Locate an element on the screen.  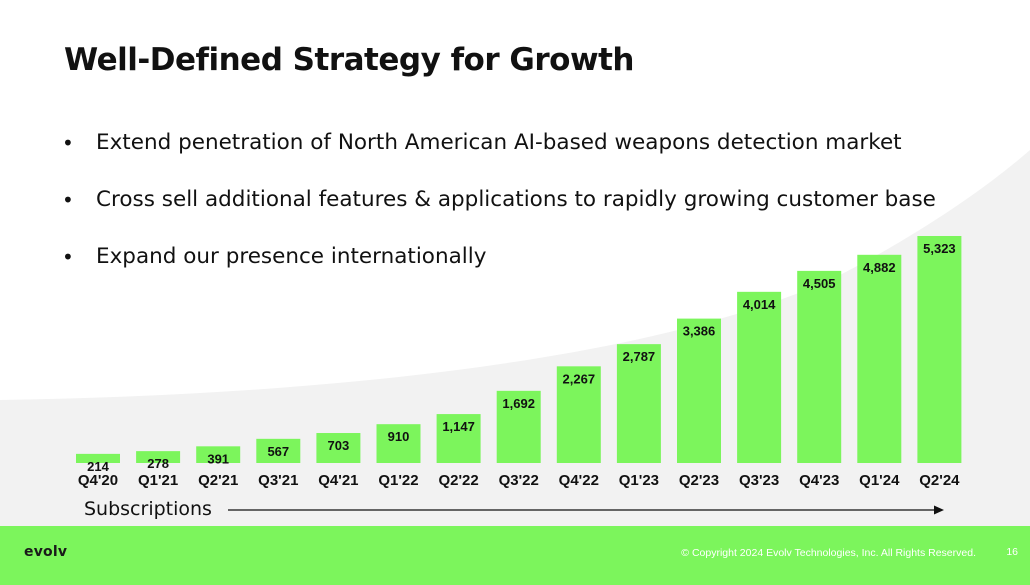
bar-value-label: 4,014 is located at coordinates (759, 304).